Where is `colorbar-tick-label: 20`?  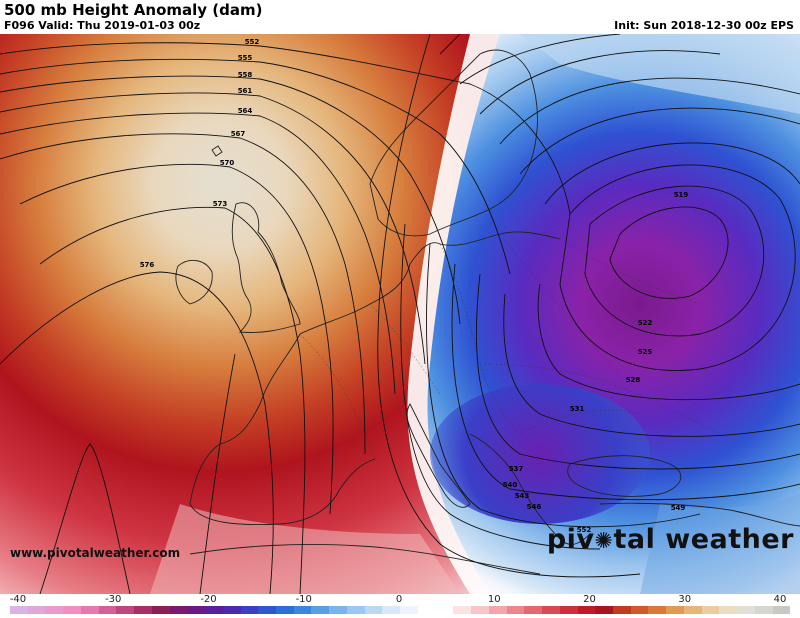 colorbar-tick-label: 20 is located at coordinates (589, 599).